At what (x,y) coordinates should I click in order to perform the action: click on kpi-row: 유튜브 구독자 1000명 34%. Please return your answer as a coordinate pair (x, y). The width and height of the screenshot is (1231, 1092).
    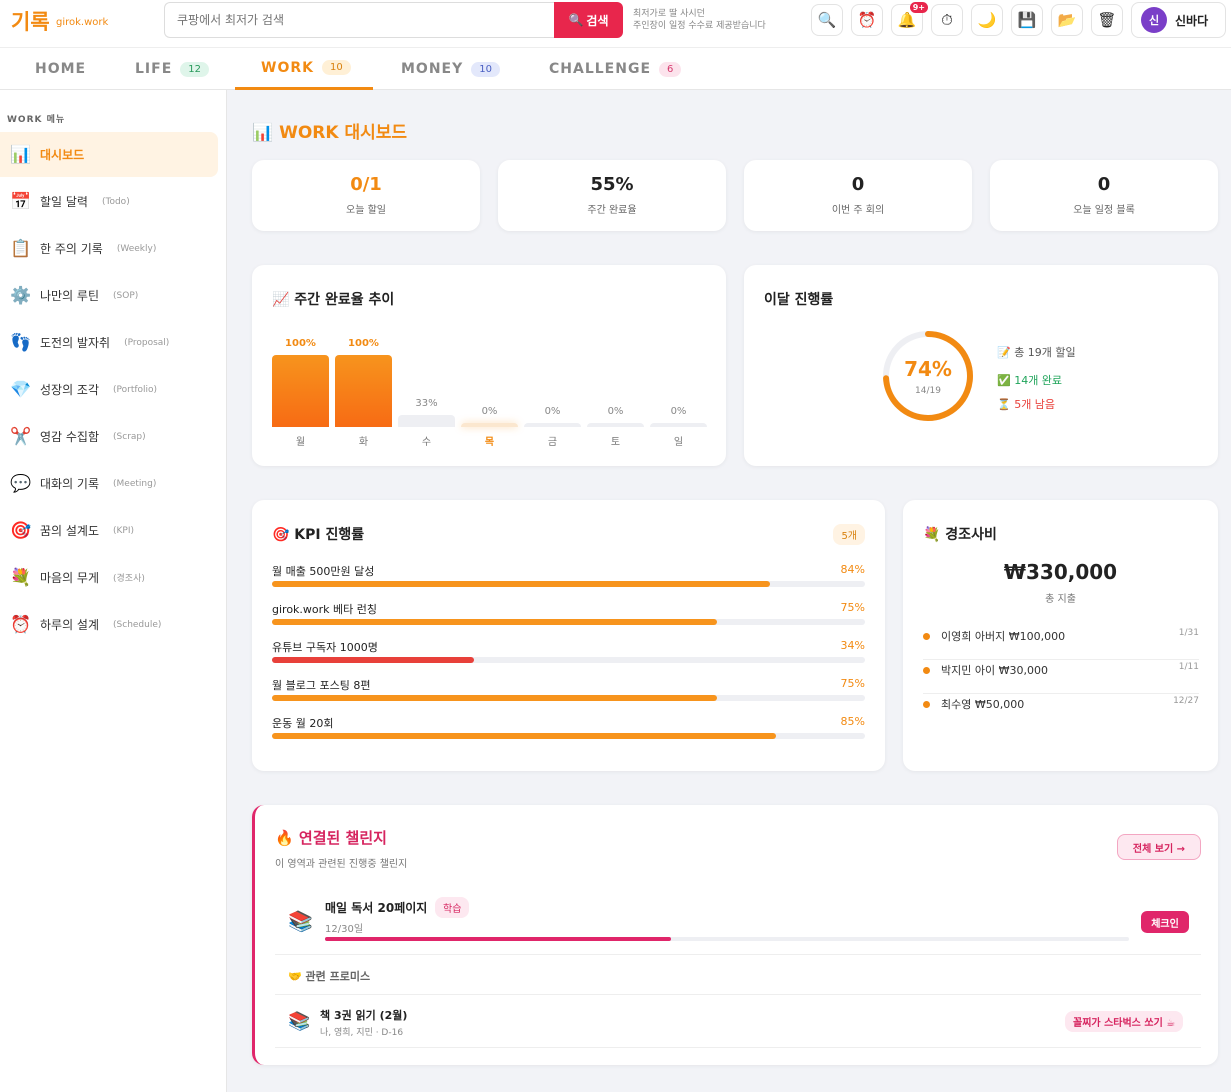
    Looking at the image, I should click on (568, 654).